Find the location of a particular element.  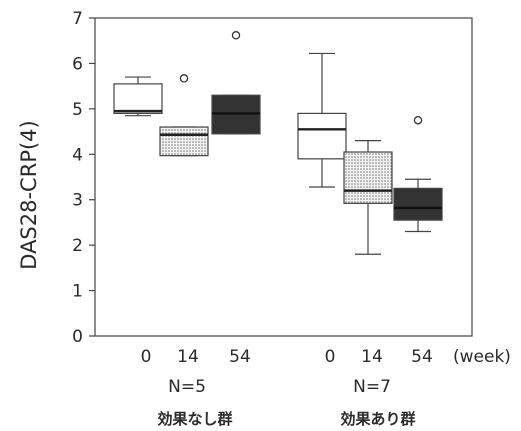

y-tick-label: 1 is located at coordinates (77, 292).